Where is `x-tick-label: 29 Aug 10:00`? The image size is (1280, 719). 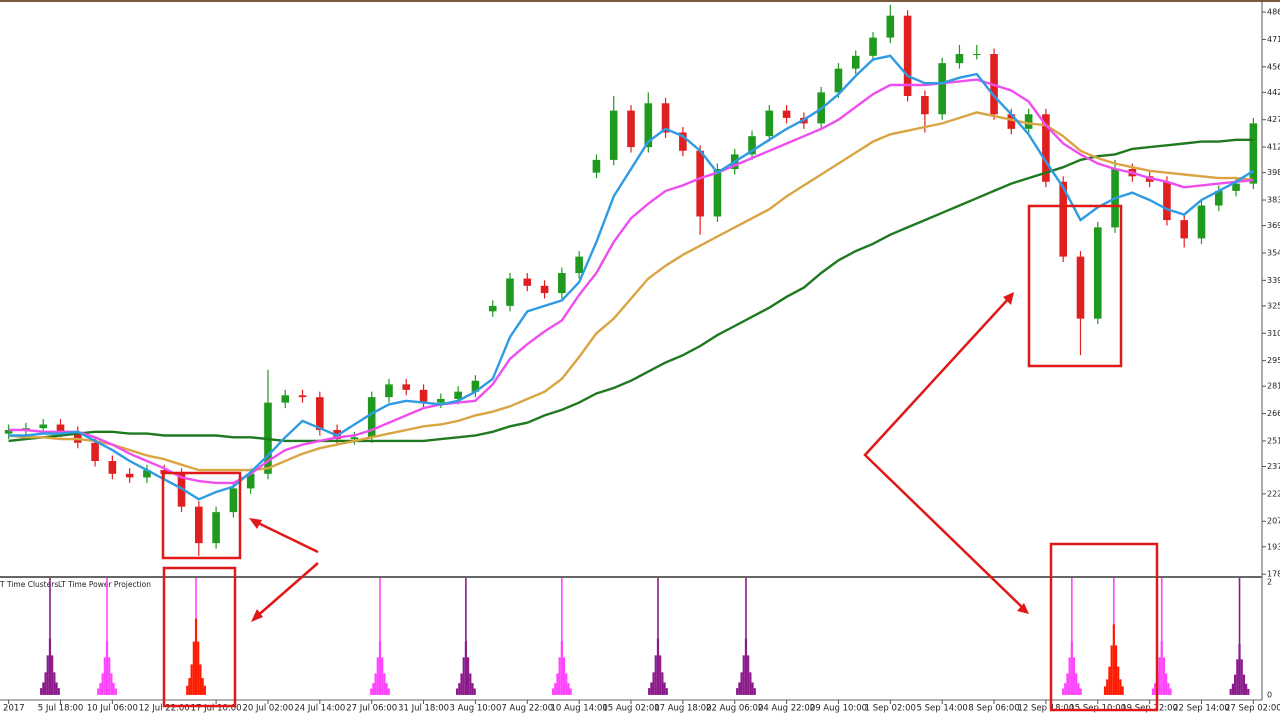 x-tick-label: 29 Aug 10:00 is located at coordinates (838, 709).